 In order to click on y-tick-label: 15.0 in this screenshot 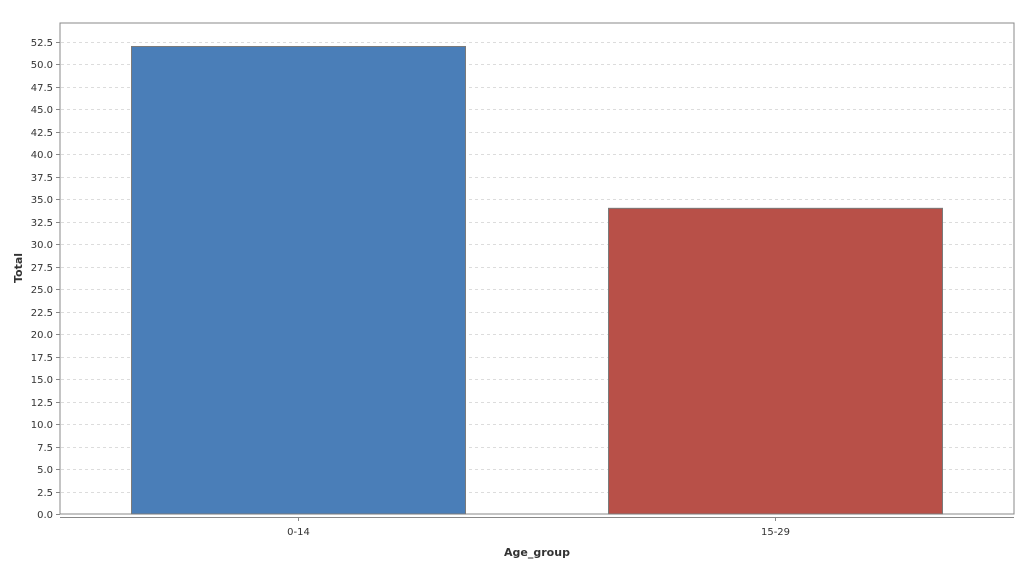, I will do `click(42, 380)`.